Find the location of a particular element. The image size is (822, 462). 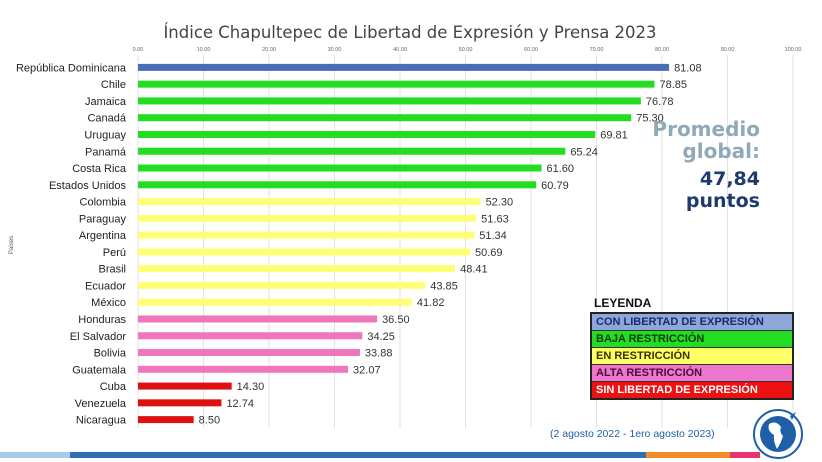

category-label: Estados Unidos is located at coordinates (88, 186).